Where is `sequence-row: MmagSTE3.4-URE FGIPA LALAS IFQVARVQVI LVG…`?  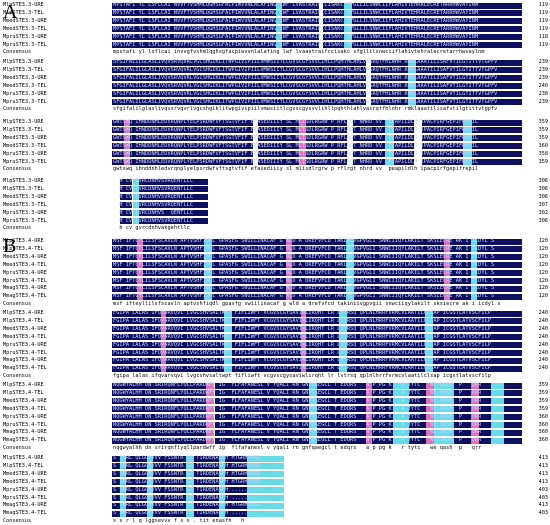
sequence-row: MmagSTE3.4-URE FGIPA LALAS IFQVARVQVI LVG… is located at coordinates (275, 360).